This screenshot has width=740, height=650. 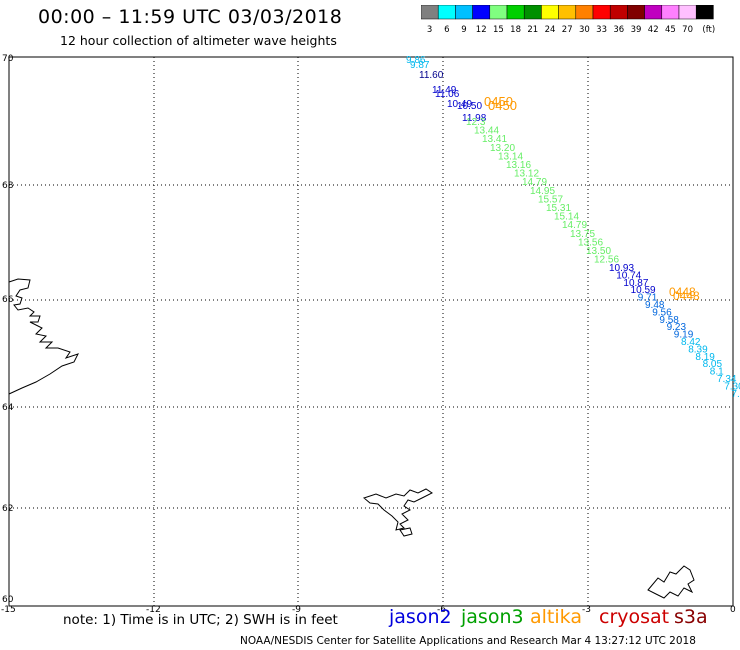 What do you see at coordinates (618, 30) in the screenshot?
I see `color-scale-label: 36` at bounding box center [618, 30].